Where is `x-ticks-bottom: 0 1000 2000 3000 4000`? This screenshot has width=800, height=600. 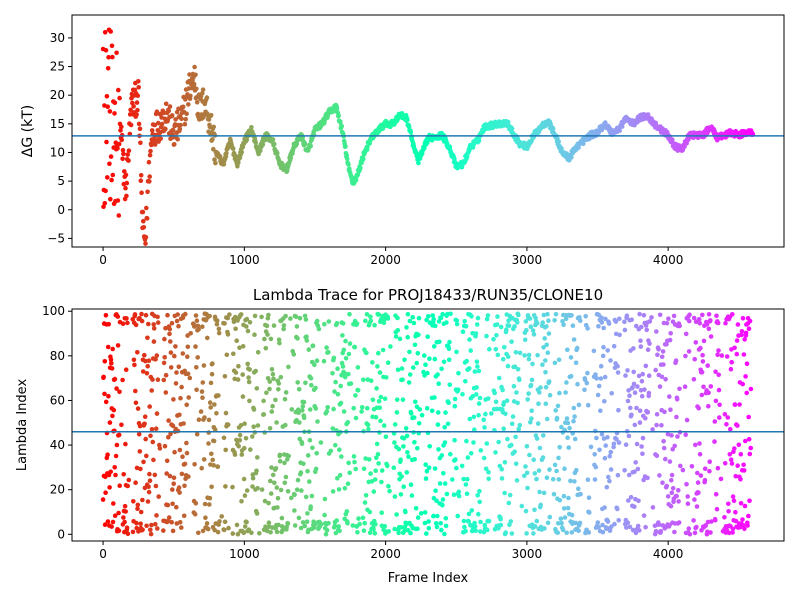 x-ticks-bottom: 0 1000 2000 3000 4000 is located at coordinates (391, 551).